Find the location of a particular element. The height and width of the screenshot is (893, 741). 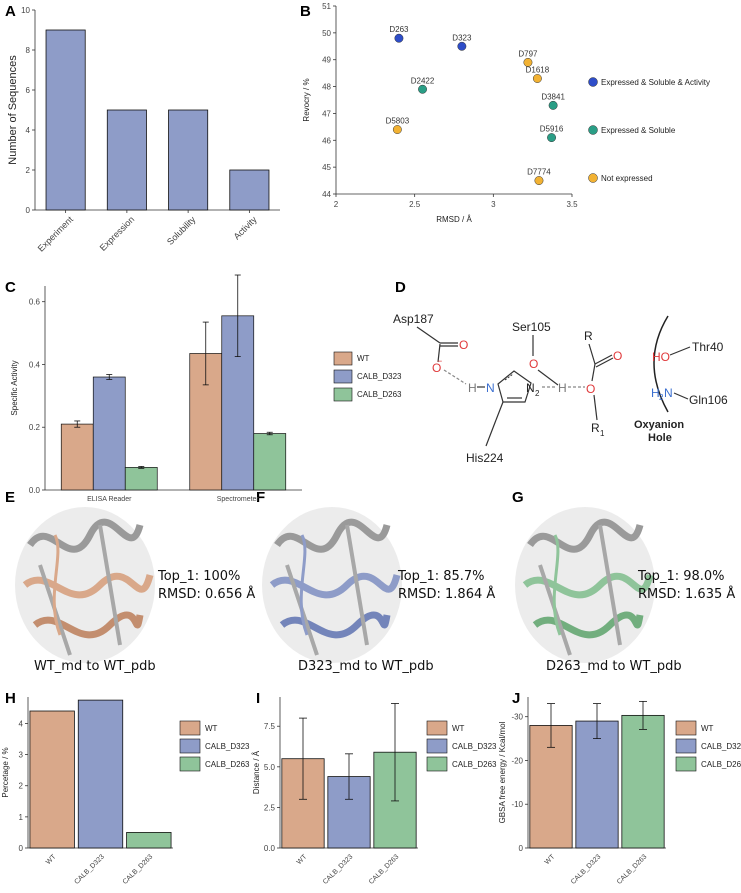

x-axis-title: RMSD / Å is located at coordinates (454, 219).